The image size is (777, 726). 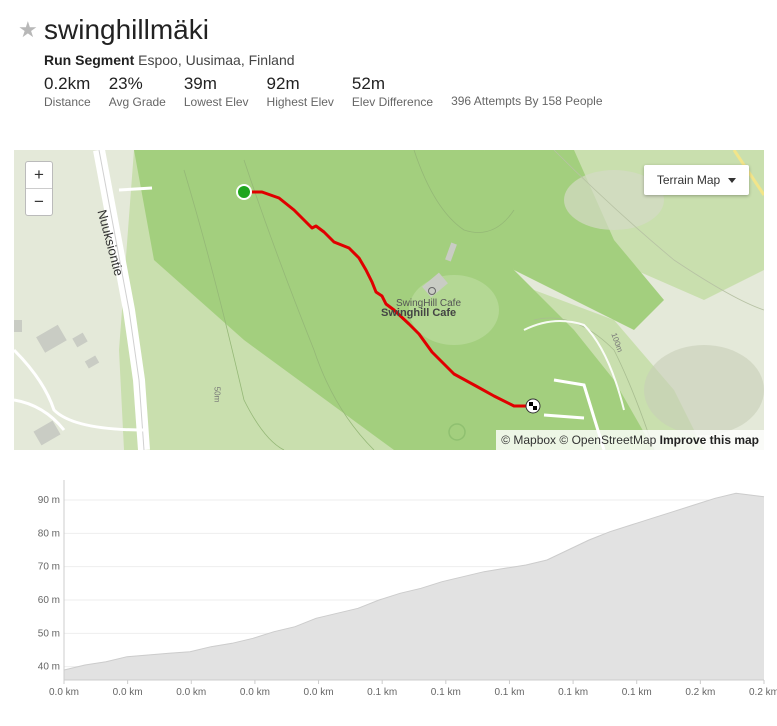 What do you see at coordinates (49, 633) in the screenshot?
I see `y-tick-label: 50 m` at bounding box center [49, 633].